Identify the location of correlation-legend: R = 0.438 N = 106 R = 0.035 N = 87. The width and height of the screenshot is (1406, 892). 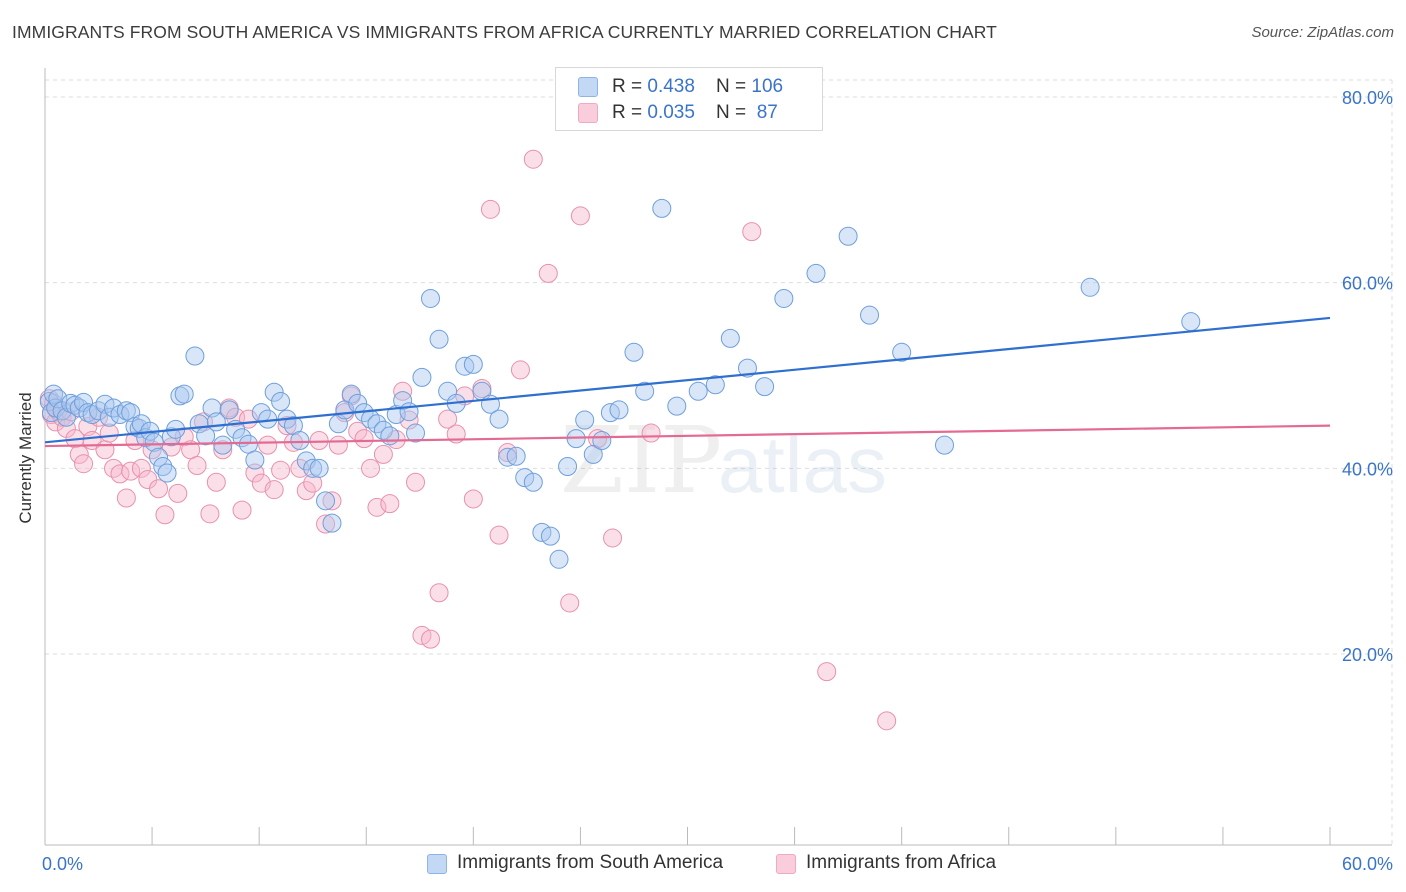
(689, 99).